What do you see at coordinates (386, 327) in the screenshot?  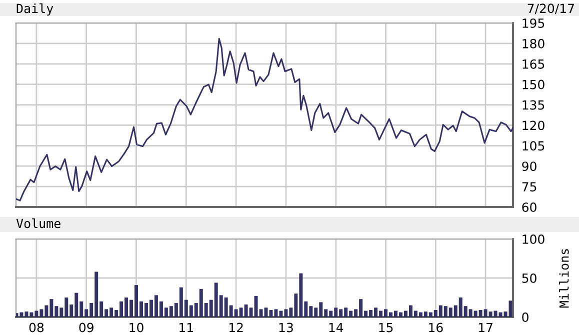 I see `x-tick-label: 15` at bounding box center [386, 327].